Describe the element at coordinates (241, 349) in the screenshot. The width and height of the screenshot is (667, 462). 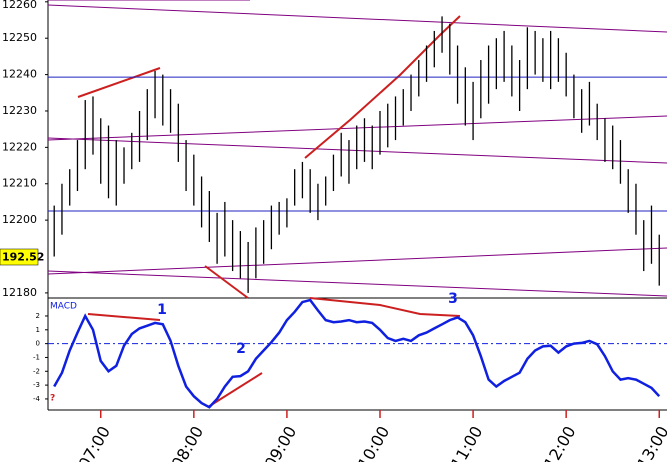
I see `annotation: 2` at that location.